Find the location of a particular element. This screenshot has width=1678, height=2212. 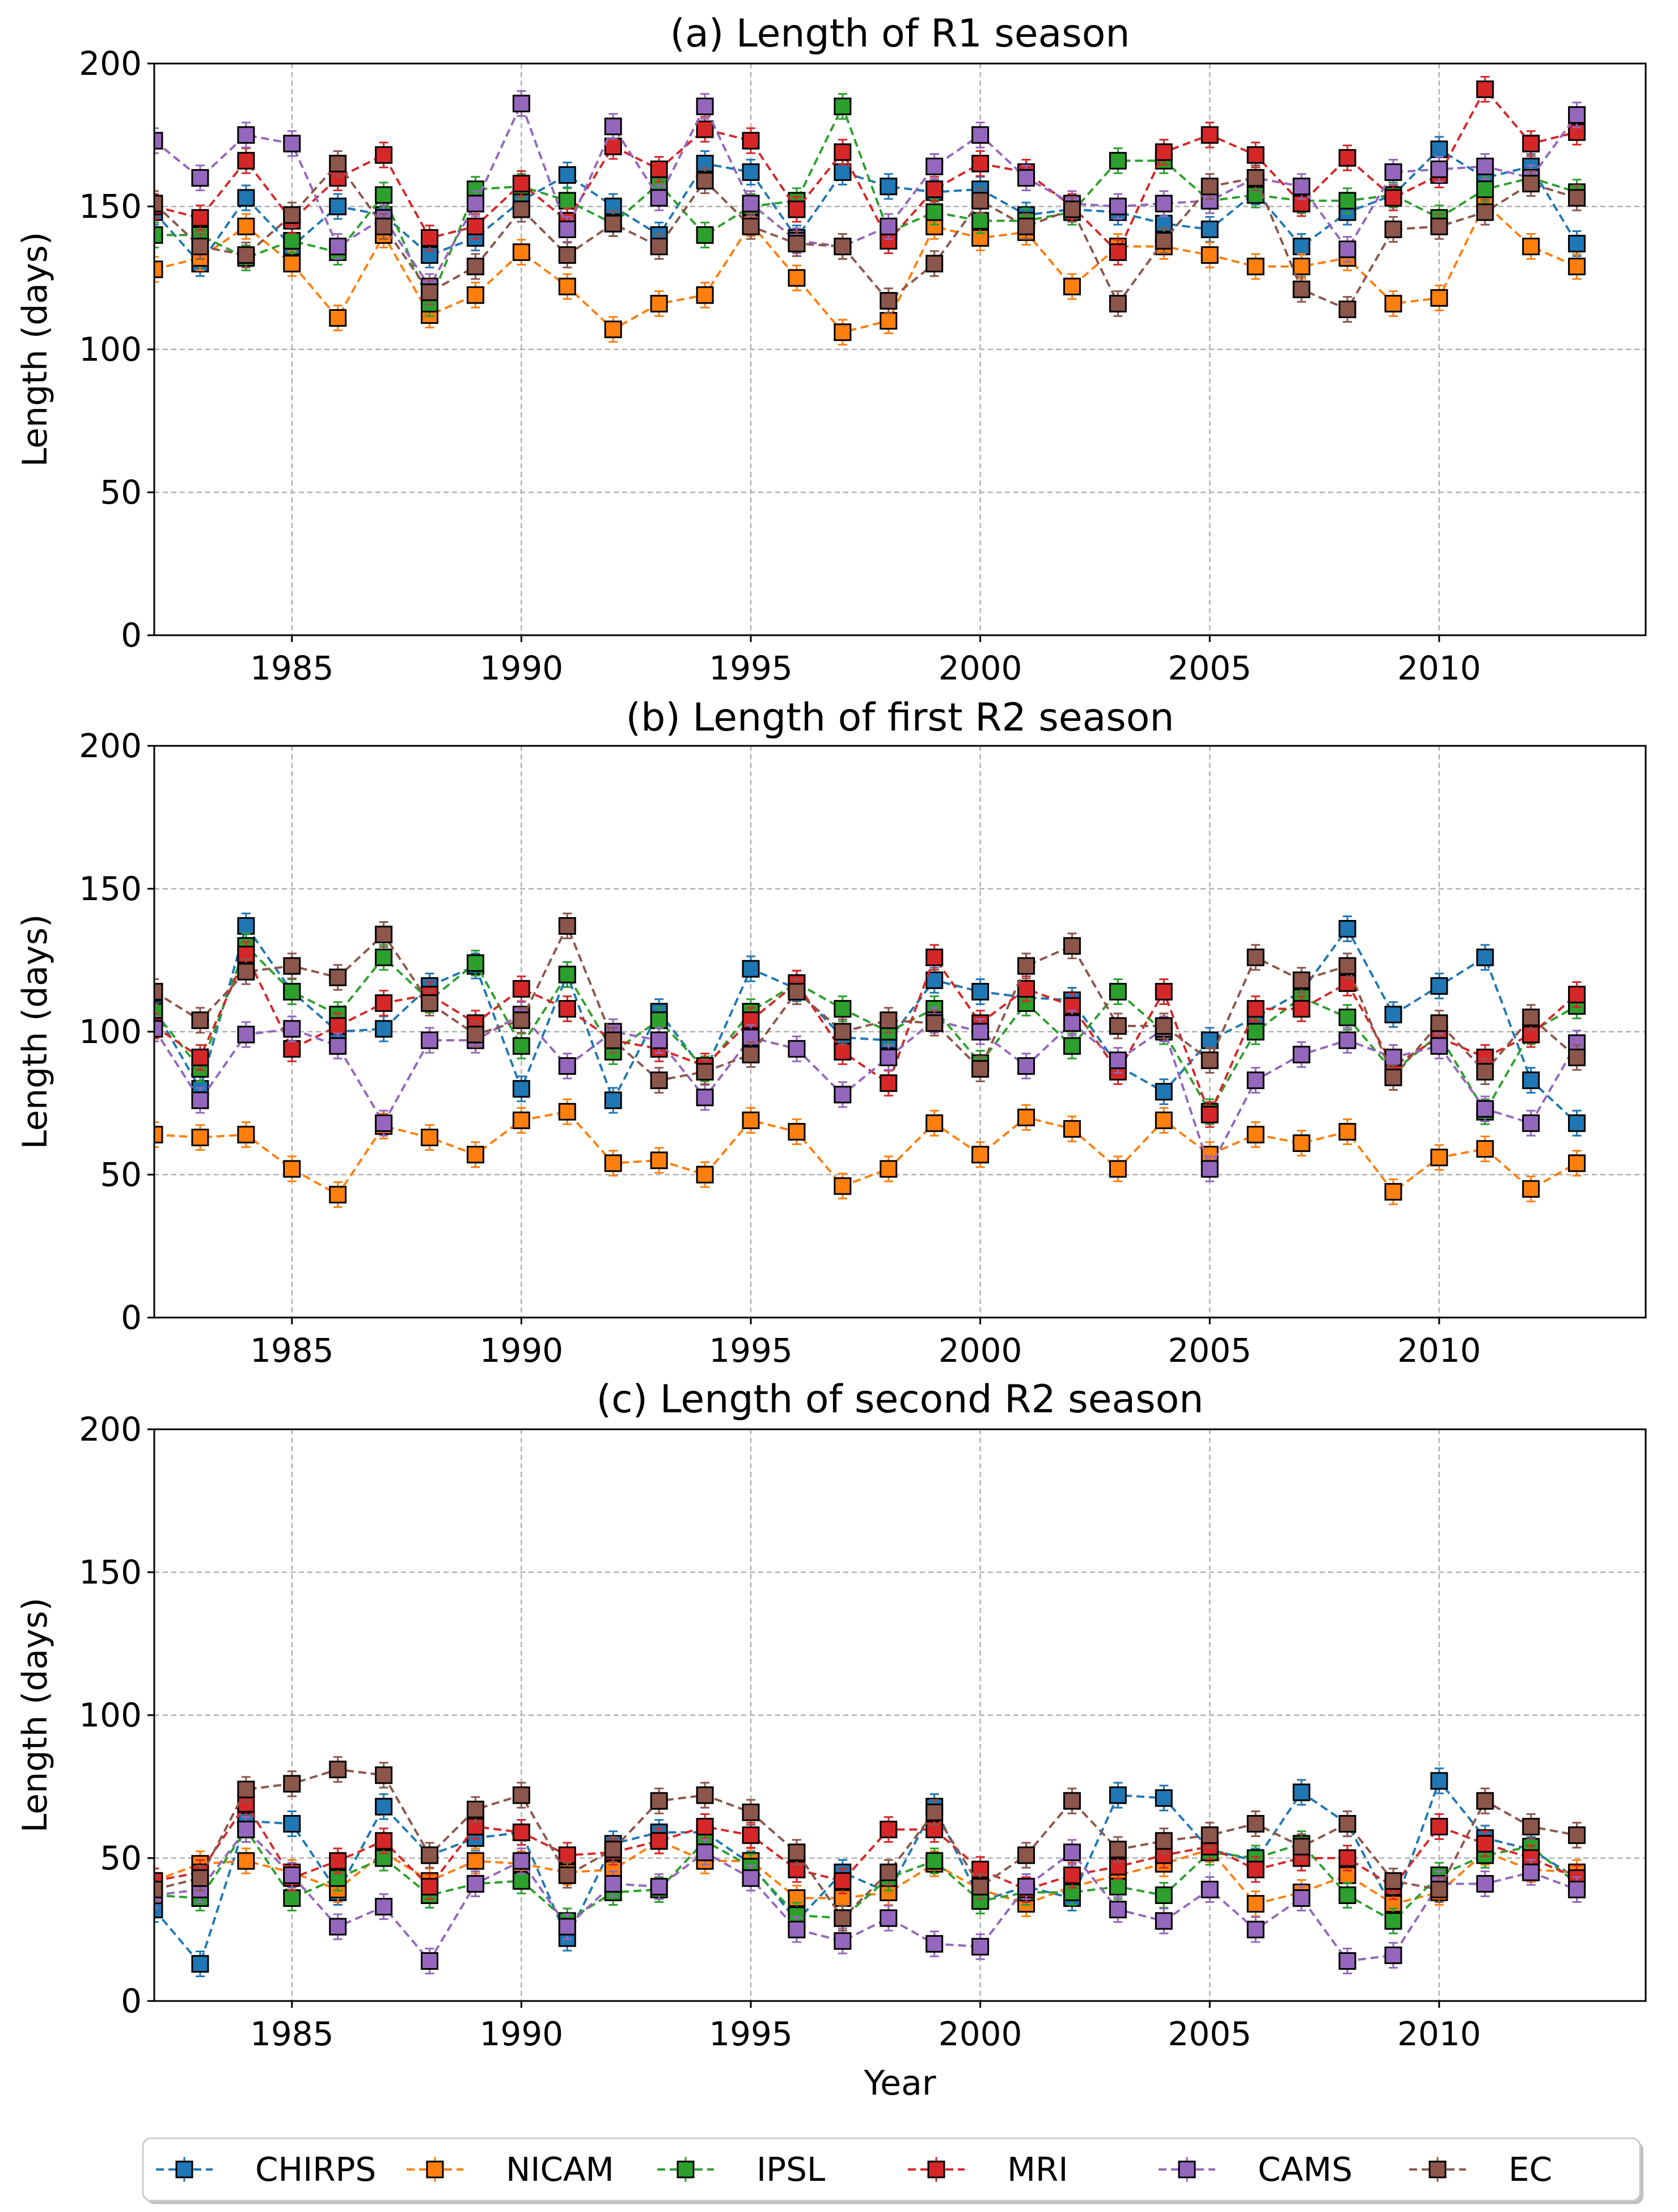

series-line-cams is located at coordinates (866, 194).